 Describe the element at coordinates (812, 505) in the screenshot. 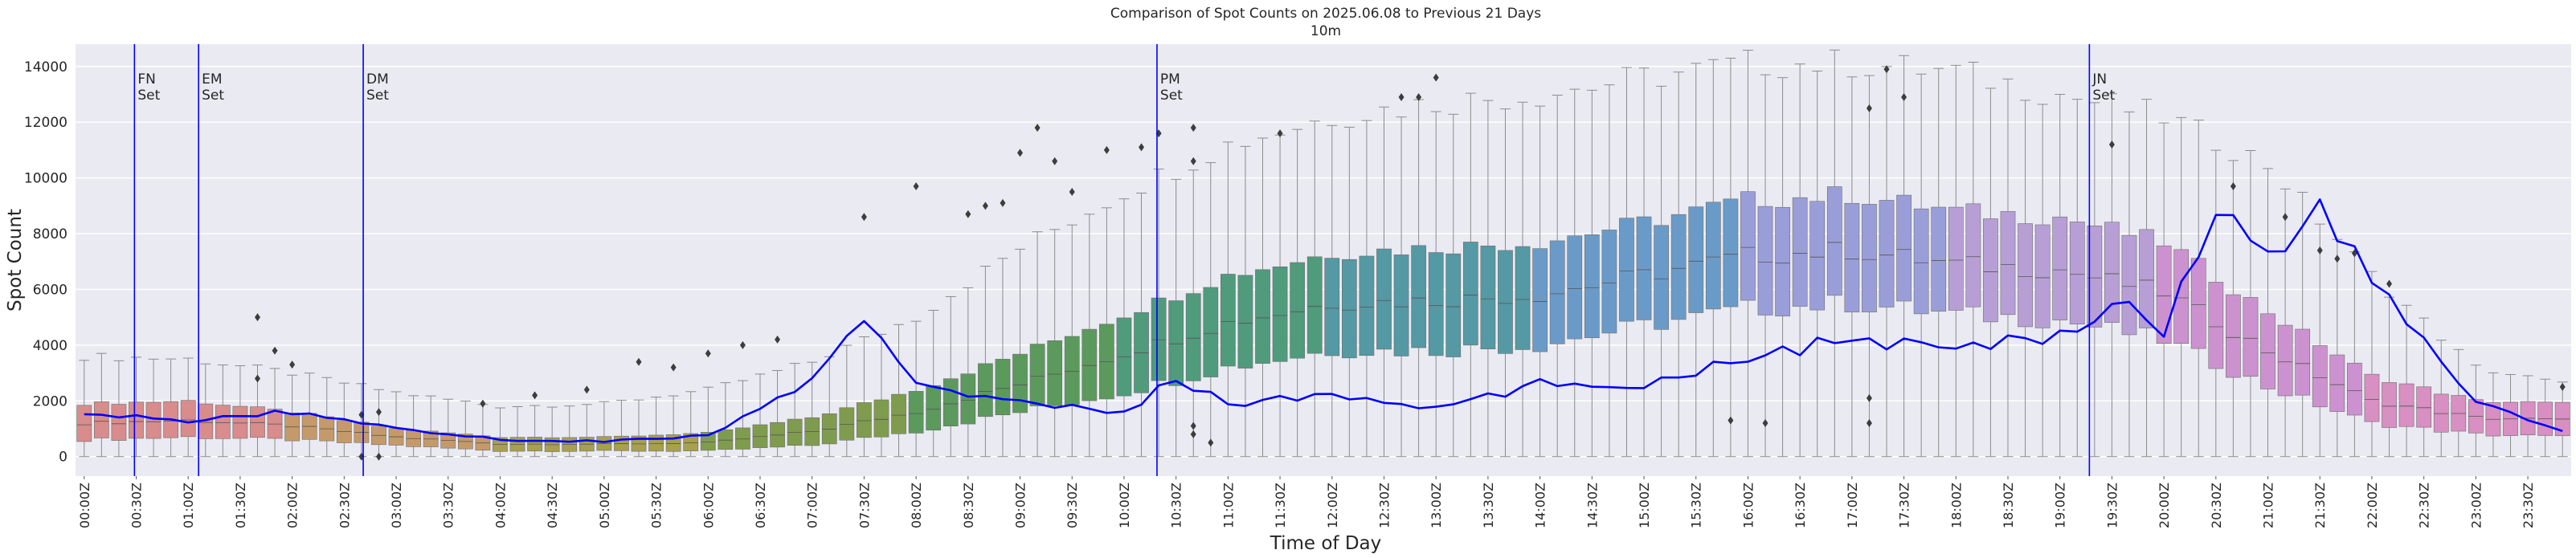

I see `x-tick-label: 07:00Z` at that location.